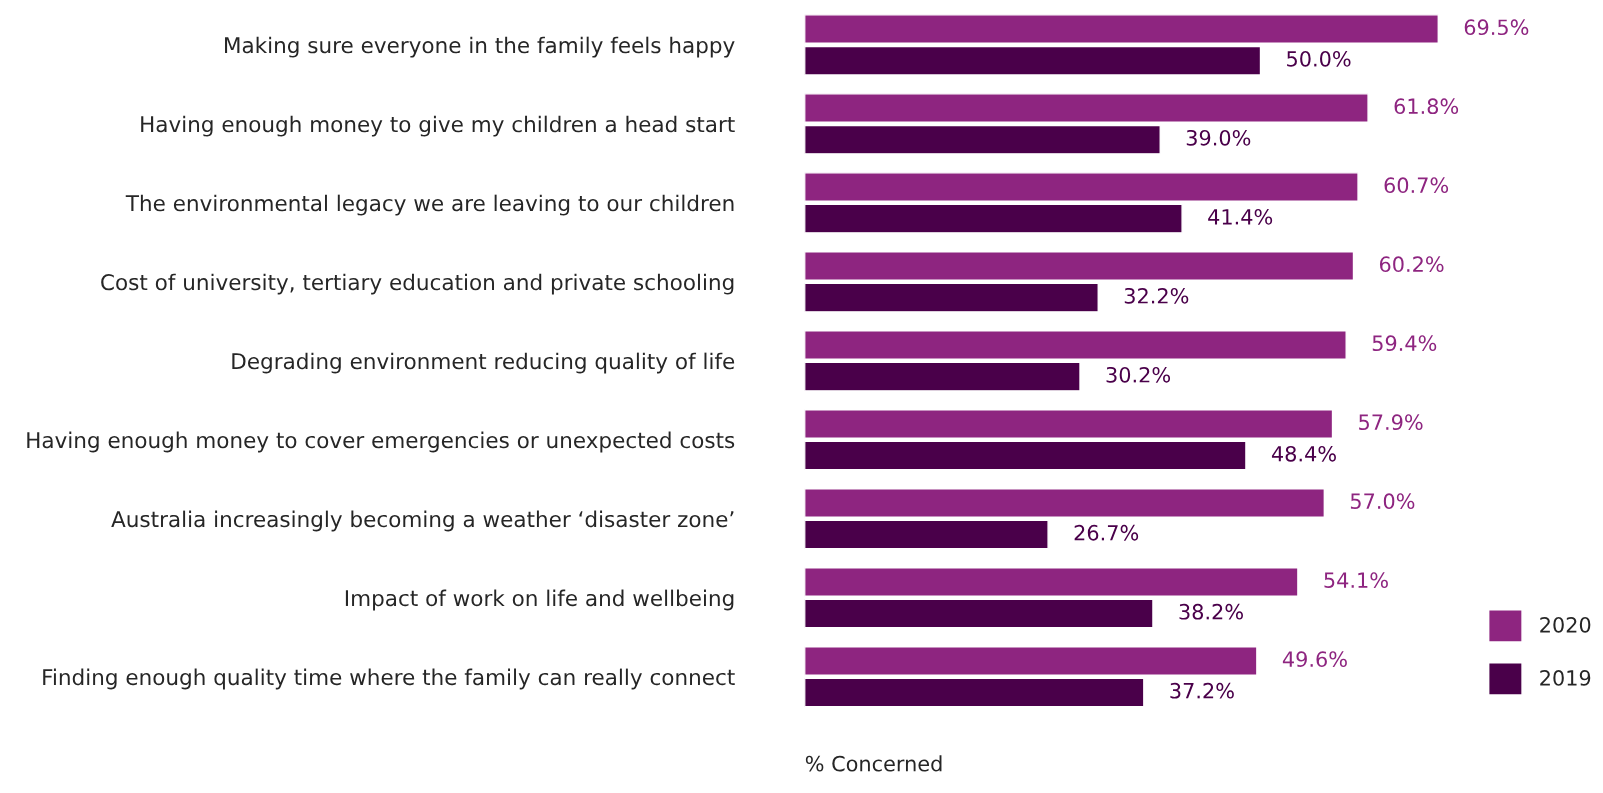 The height and width of the screenshot is (793, 1603). Describe the element at coordinates (1202, 690) in the screenshot. I see `data-label: 37.2%` at that location.